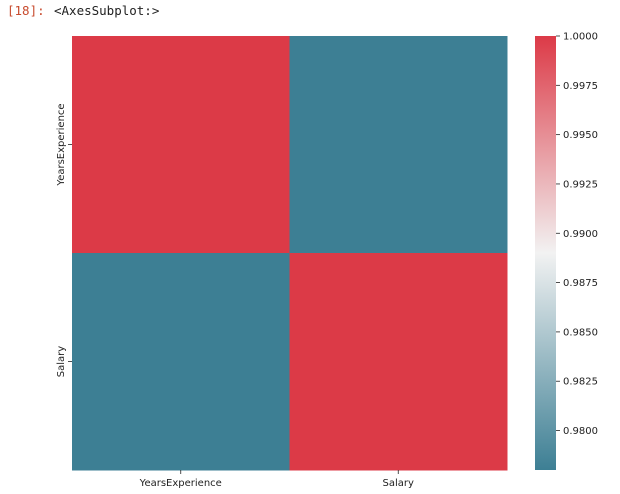  I want to click on colorbar-tick-label: 0.9800, so click(580, 431).